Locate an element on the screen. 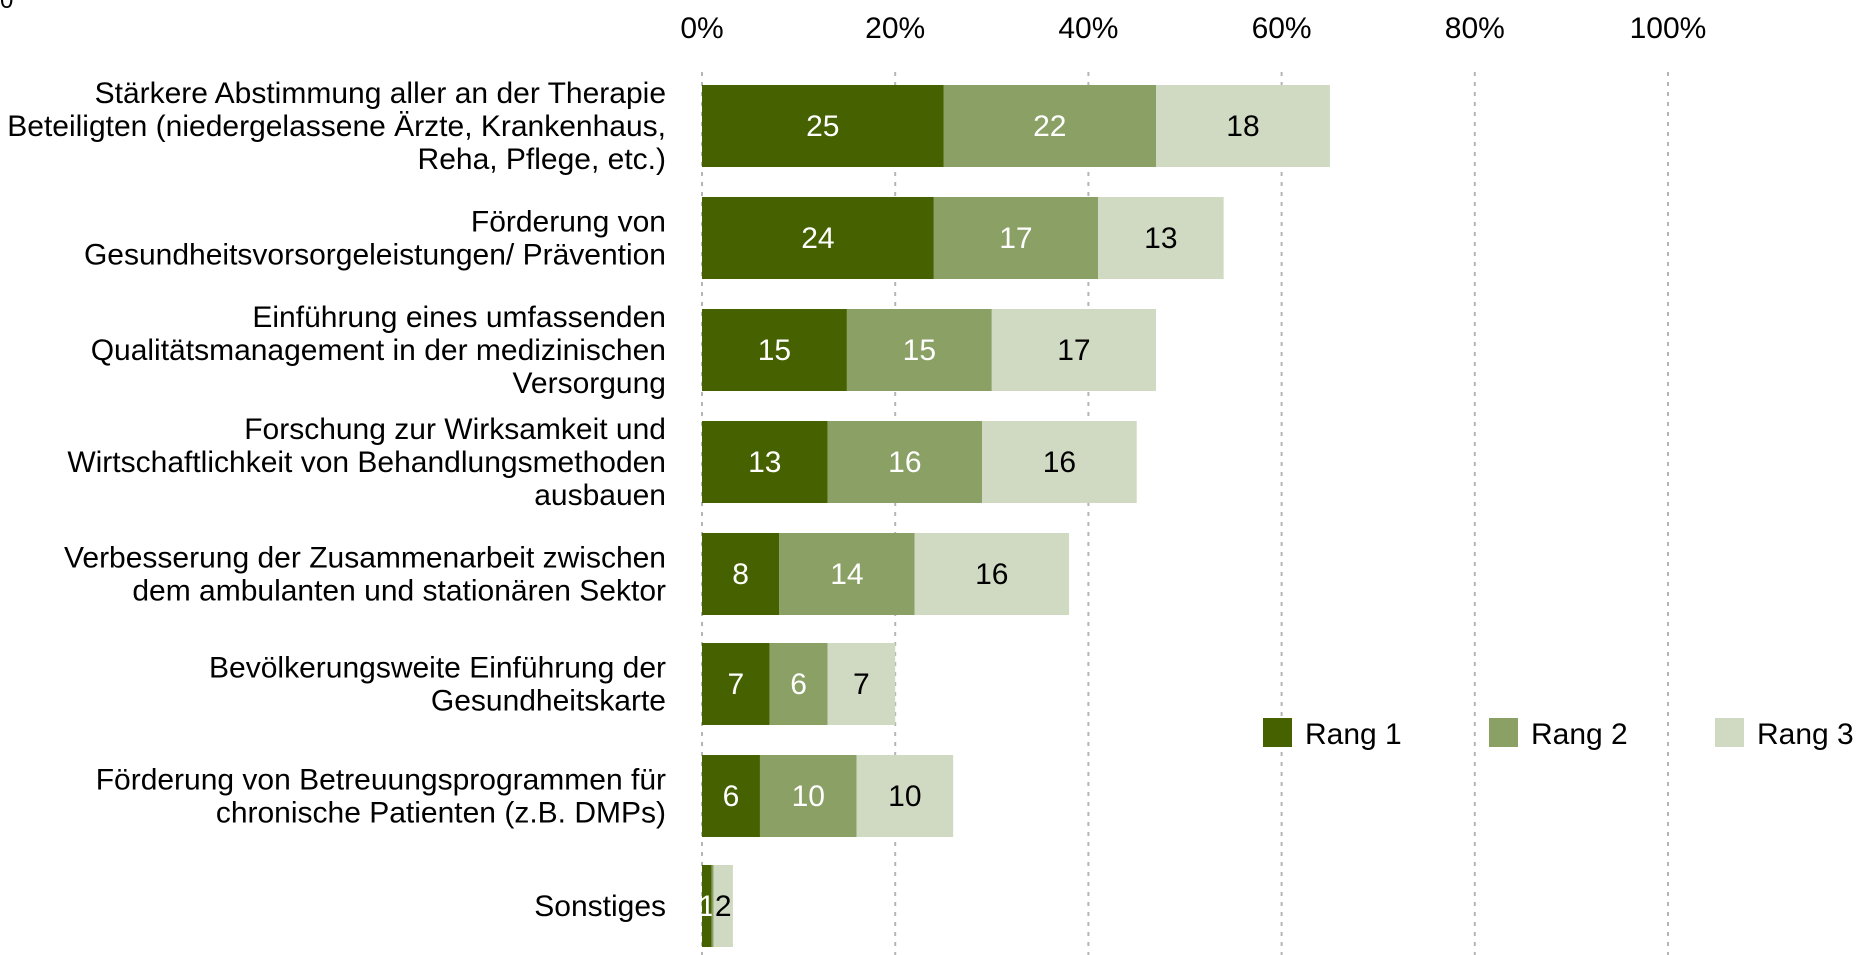 The height and width of the screenshot is (955, 1876). x-axis-ticks: 0% 20% 40% 60% 80% 100% is located at coordinates (1193, 28).